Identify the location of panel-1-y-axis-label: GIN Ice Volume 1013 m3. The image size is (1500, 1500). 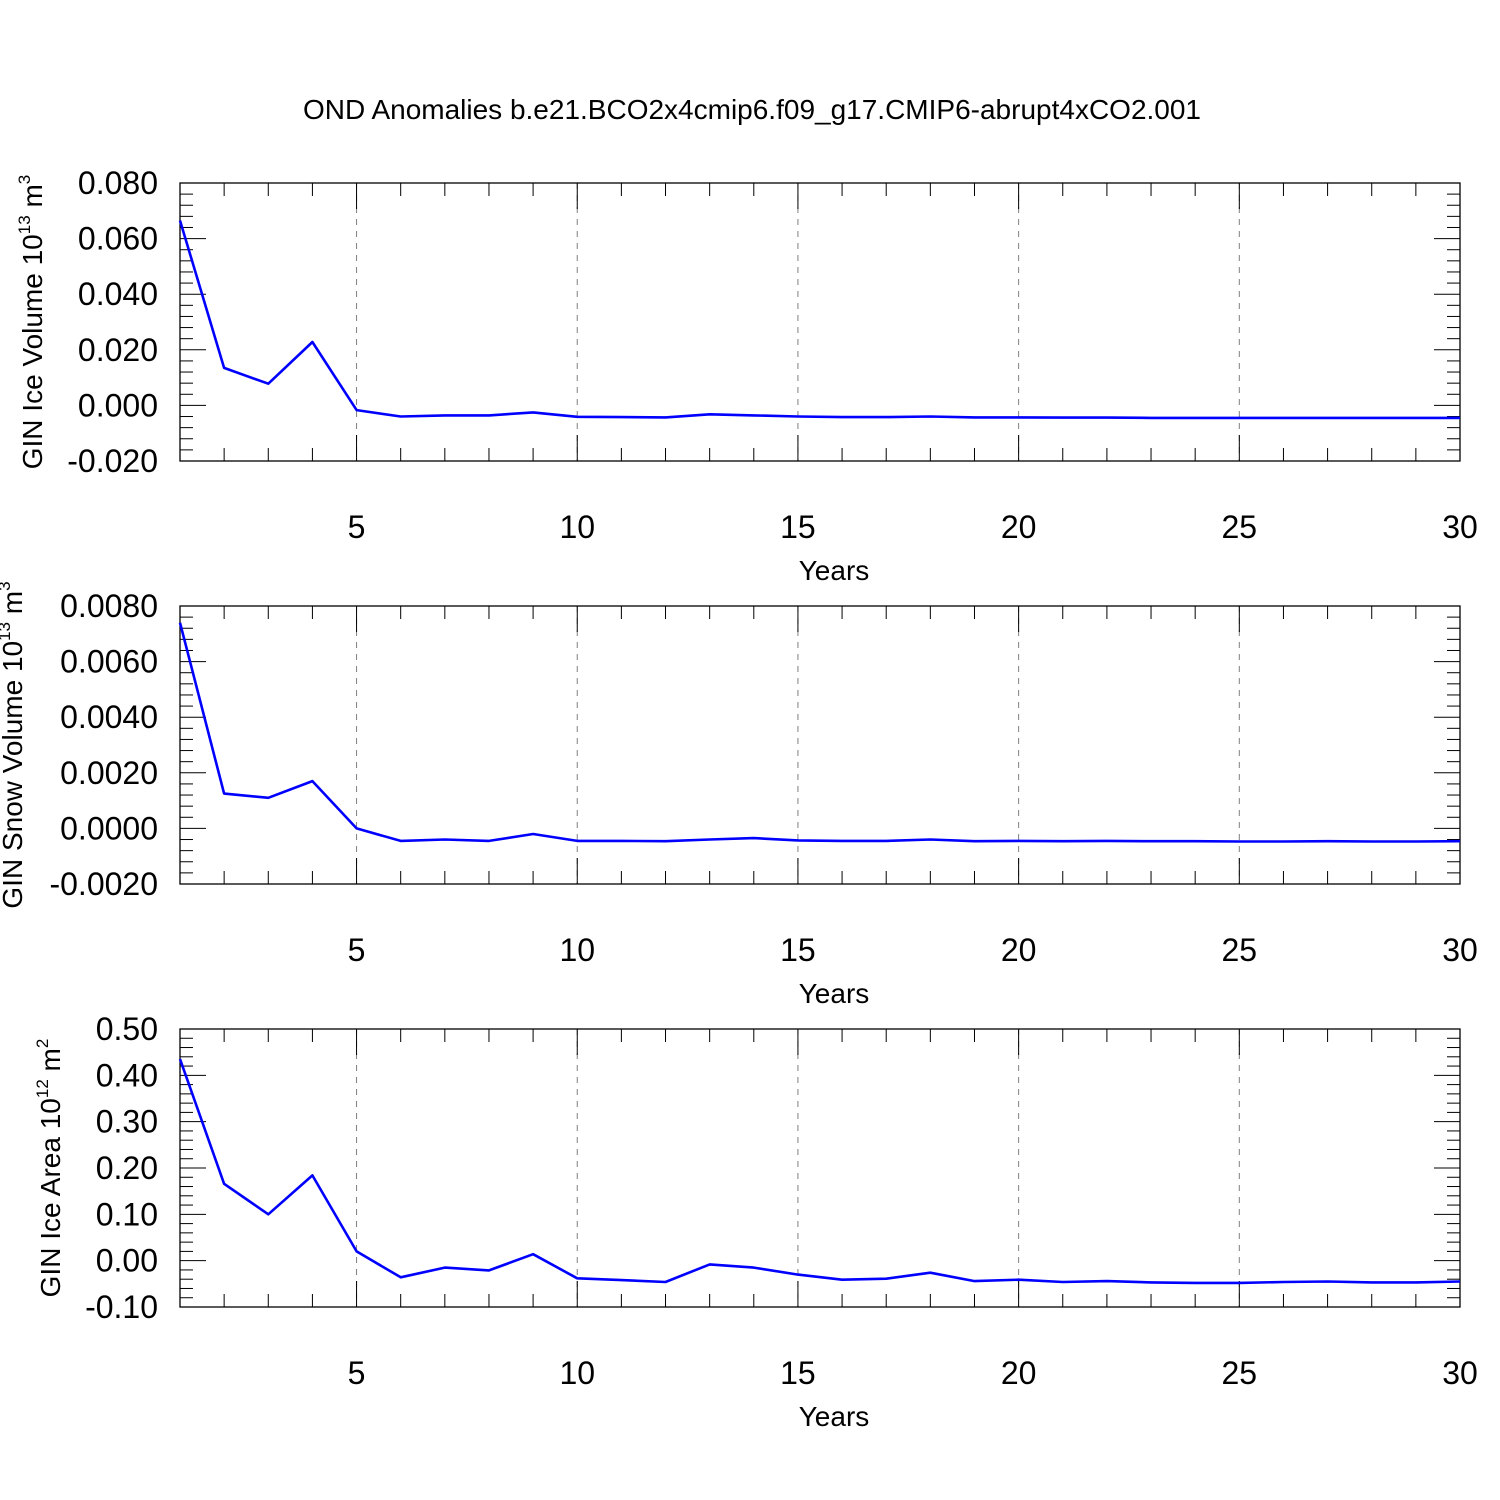
(31, 322).